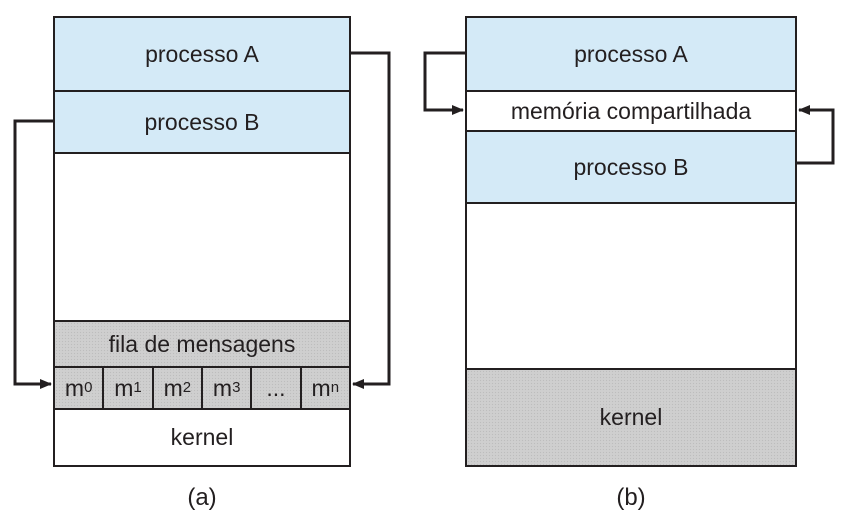 Image resolution: width=856 pixels, height=532 pixels. Describe the element at coordinates (33, 254) in the screenshot. I see `arrow-process-b-to-queue` at that location.